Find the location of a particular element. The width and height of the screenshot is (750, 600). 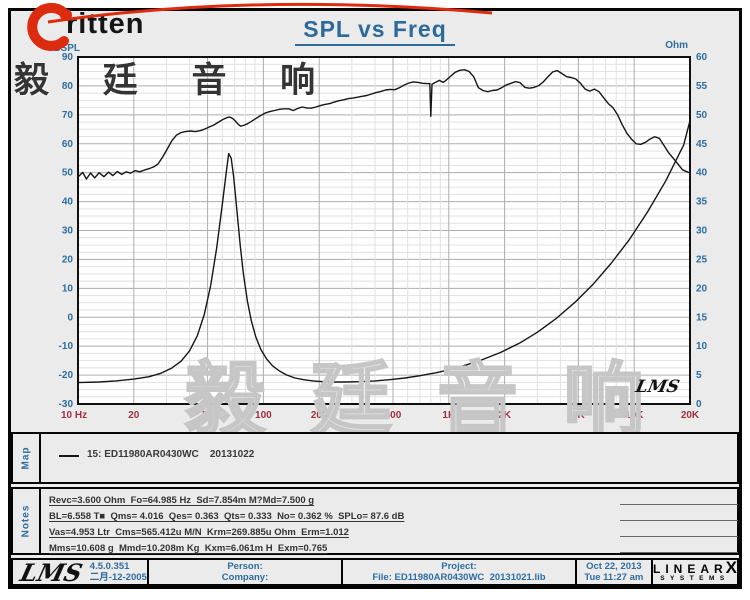

svg-text: 20K is located at coordinates (690, 415).